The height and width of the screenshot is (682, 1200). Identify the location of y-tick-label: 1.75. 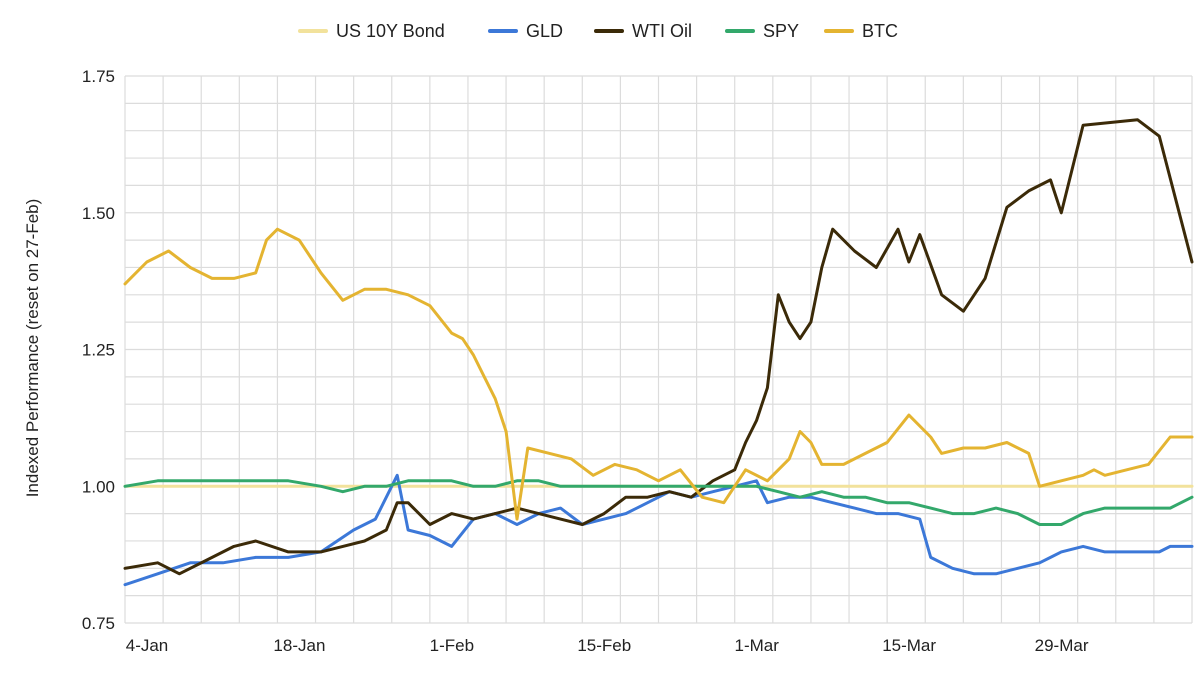
(98, 76).